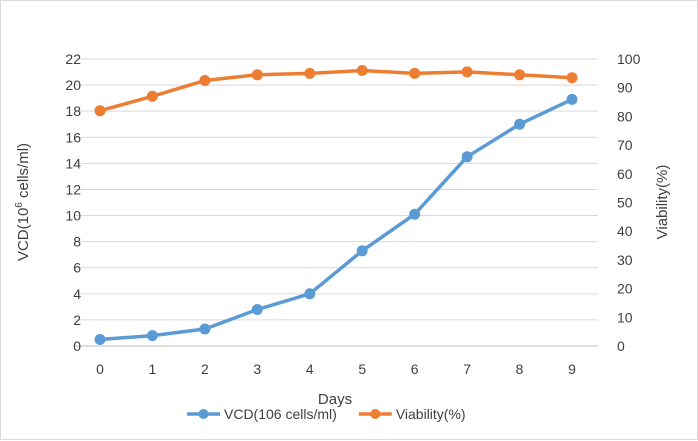 The width and height of the screenshot is (698, 441). I want to click on y-right-tick-label: 70, so click(625, 145).